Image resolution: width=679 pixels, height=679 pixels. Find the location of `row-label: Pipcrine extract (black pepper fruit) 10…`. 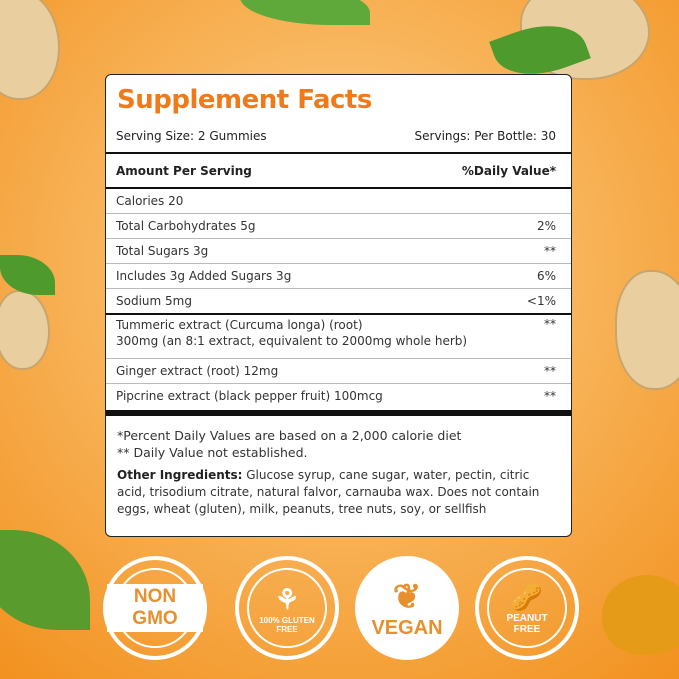

row-label: Pipcrine extract (black pepper fruit) 10… is located at coordinates (249, 396).